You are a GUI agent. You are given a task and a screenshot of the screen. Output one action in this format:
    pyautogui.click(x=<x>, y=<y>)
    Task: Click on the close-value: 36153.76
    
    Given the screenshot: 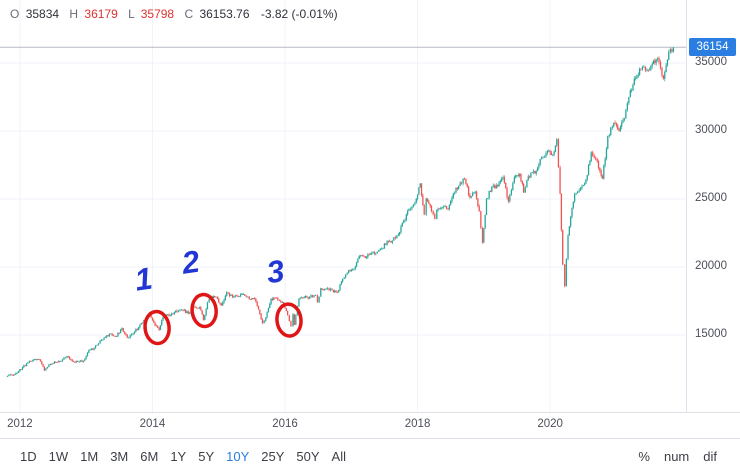 What is the action you would take?
    pyautogui.click(x=224, y=14)
    